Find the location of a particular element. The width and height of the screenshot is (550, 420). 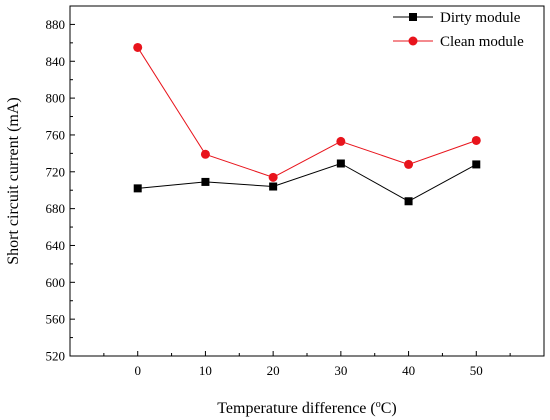

x-axis-title-superscript: o is located at coordinates (378, 404).